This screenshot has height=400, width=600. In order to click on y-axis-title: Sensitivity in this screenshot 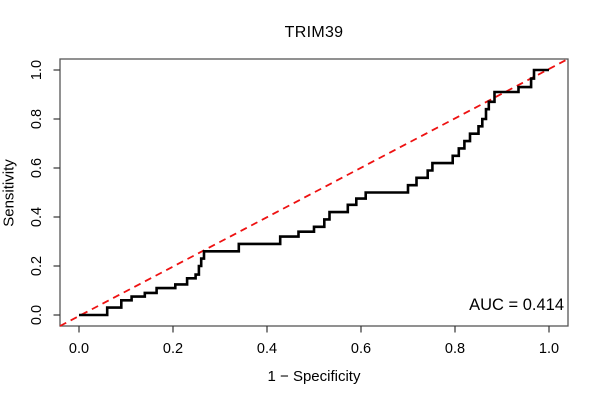, I will do `click(9, 193)`.